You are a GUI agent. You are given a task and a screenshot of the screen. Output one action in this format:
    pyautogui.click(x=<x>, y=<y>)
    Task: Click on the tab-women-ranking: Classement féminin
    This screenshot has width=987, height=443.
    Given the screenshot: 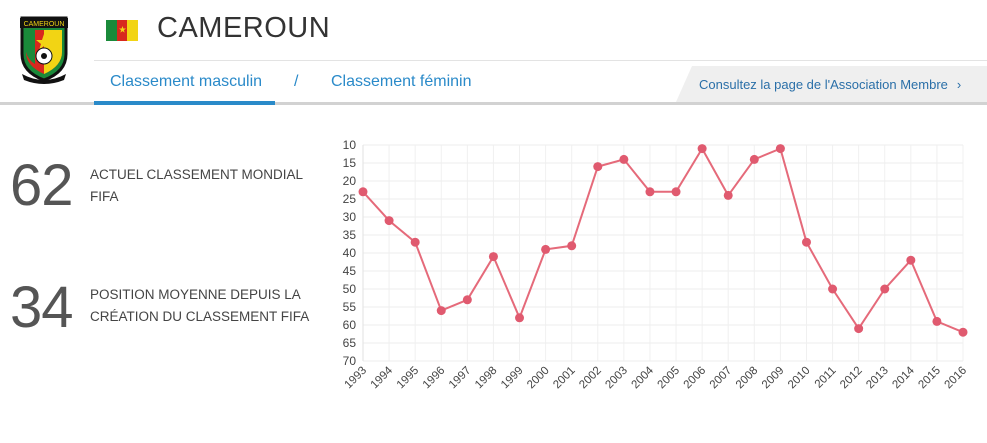 What is the action you would take?
    pyautogui.click(x=401, y=81)
    